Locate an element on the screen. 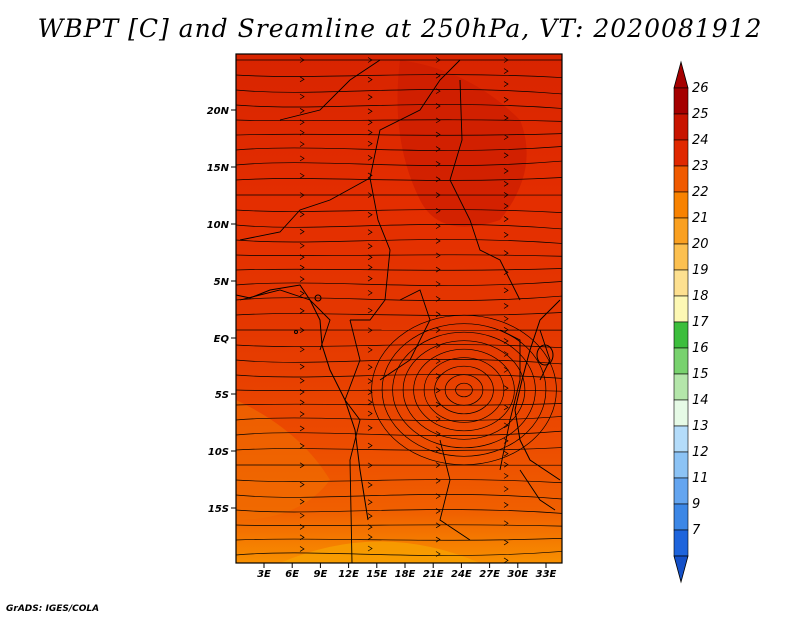 This screenshot has height=618, width=800. lat-tick-label: 5N is located at coordinates (222, 282).